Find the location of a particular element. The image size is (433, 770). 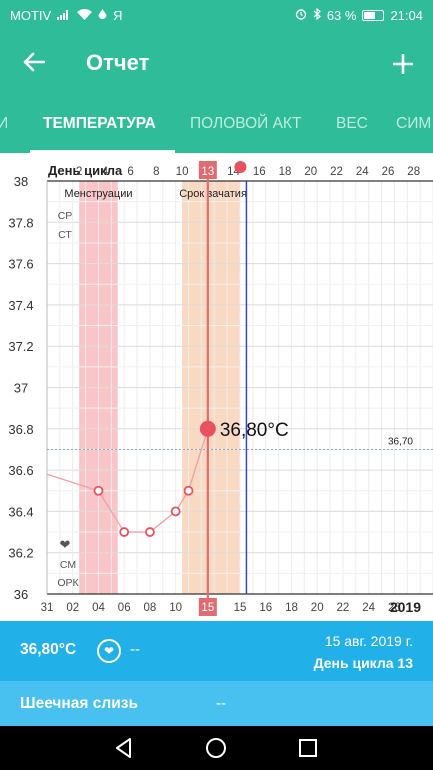

date-tick: 31 is located at coordinates (47, 608).